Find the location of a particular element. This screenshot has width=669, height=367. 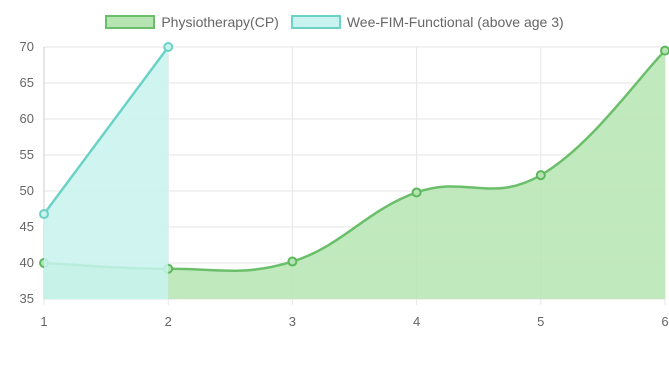

x-tick-label: 2 is located at coordinates (168, 321).